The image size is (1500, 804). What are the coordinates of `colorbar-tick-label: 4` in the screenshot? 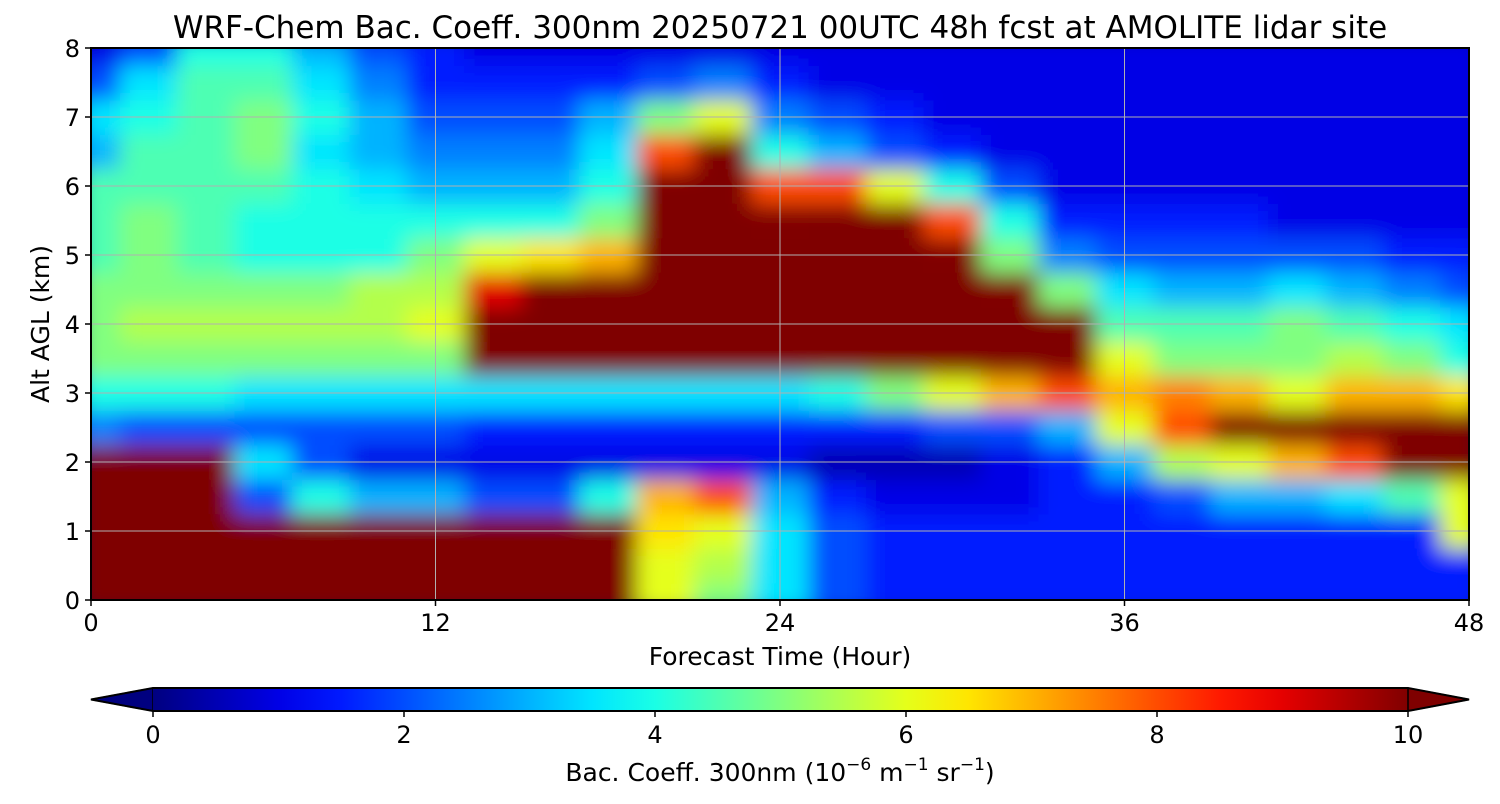 It's located at (654, 735).